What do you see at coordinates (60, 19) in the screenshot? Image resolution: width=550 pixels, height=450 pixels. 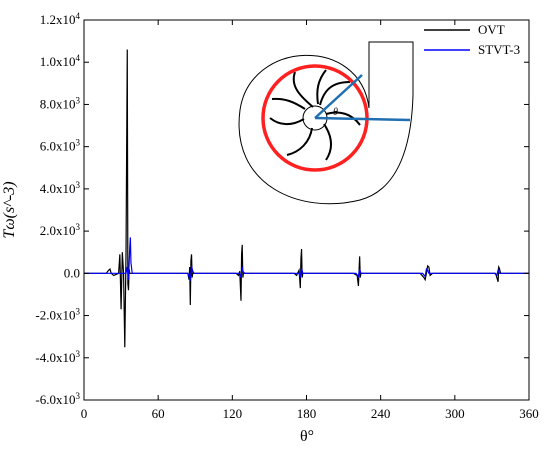 I see `y-tick-label: 1.2x10⁴` at bounding box center [60, 19].